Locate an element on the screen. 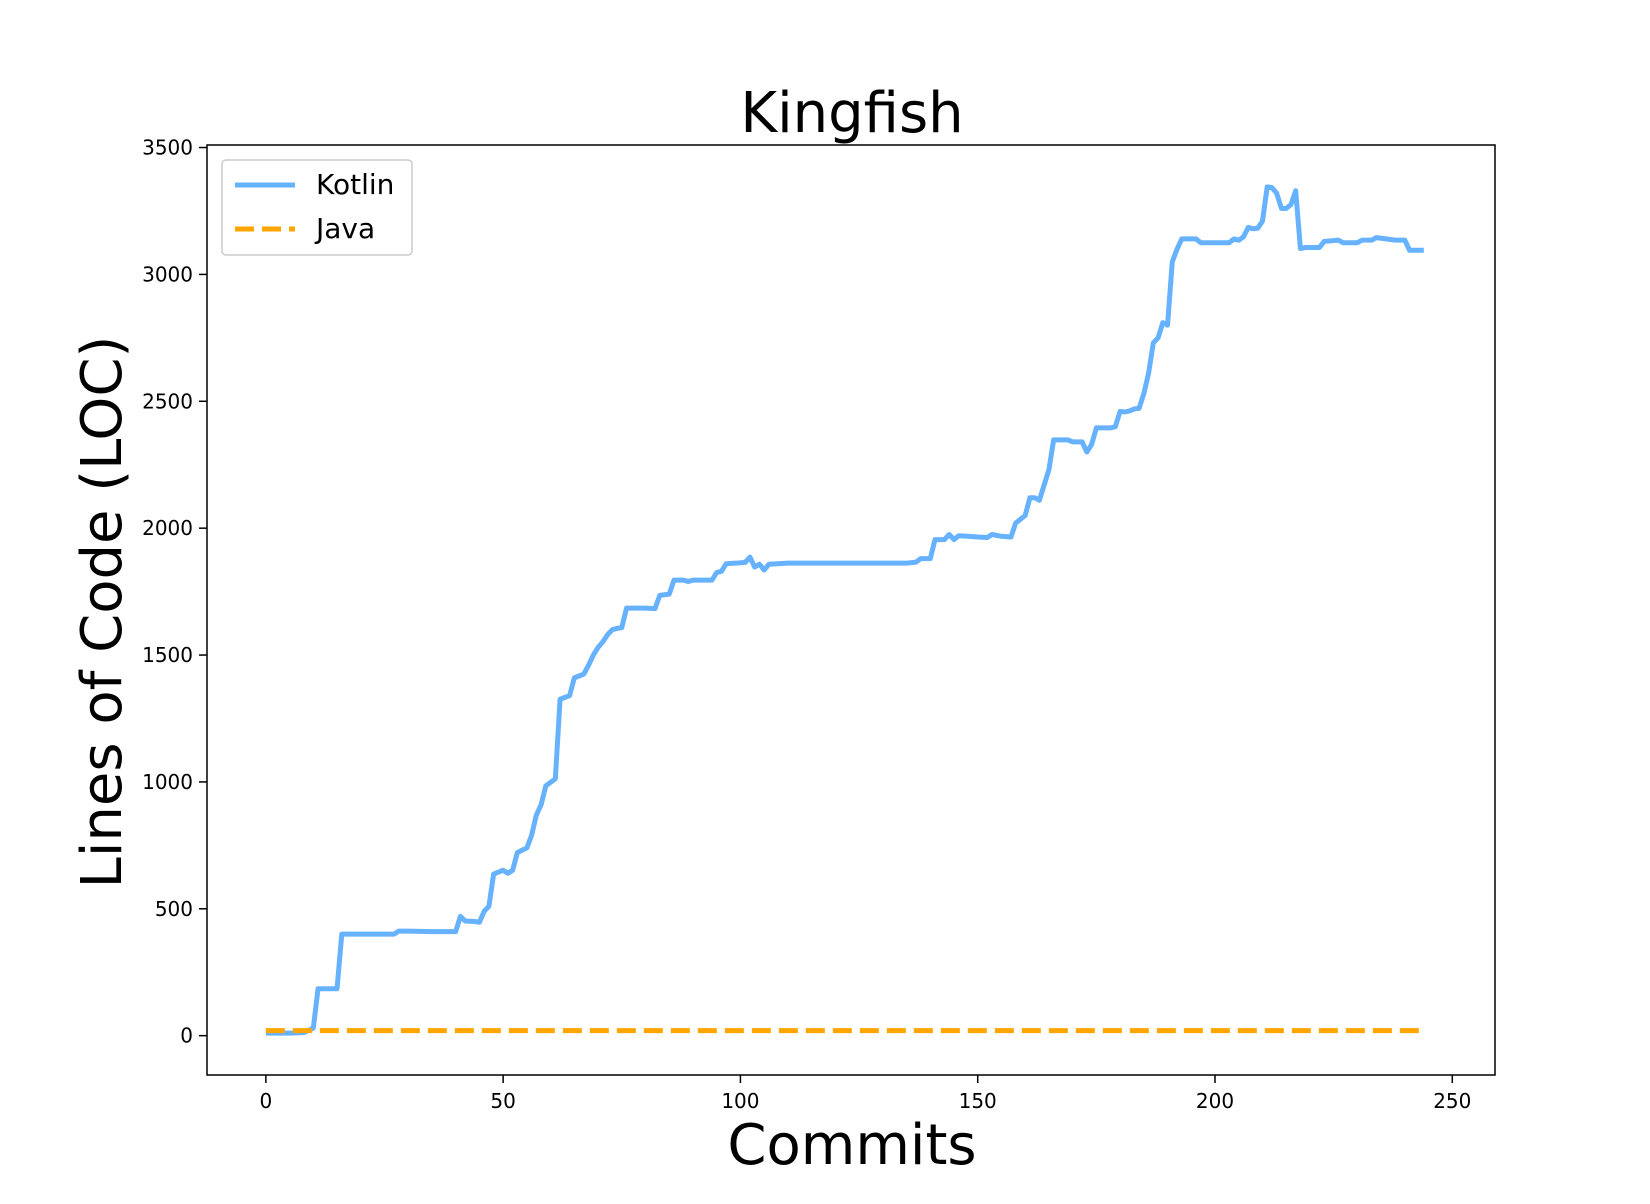 This screenshot has height=1204, width=1650. x-tick-label: 50 is located at coordinates (502, 1101).